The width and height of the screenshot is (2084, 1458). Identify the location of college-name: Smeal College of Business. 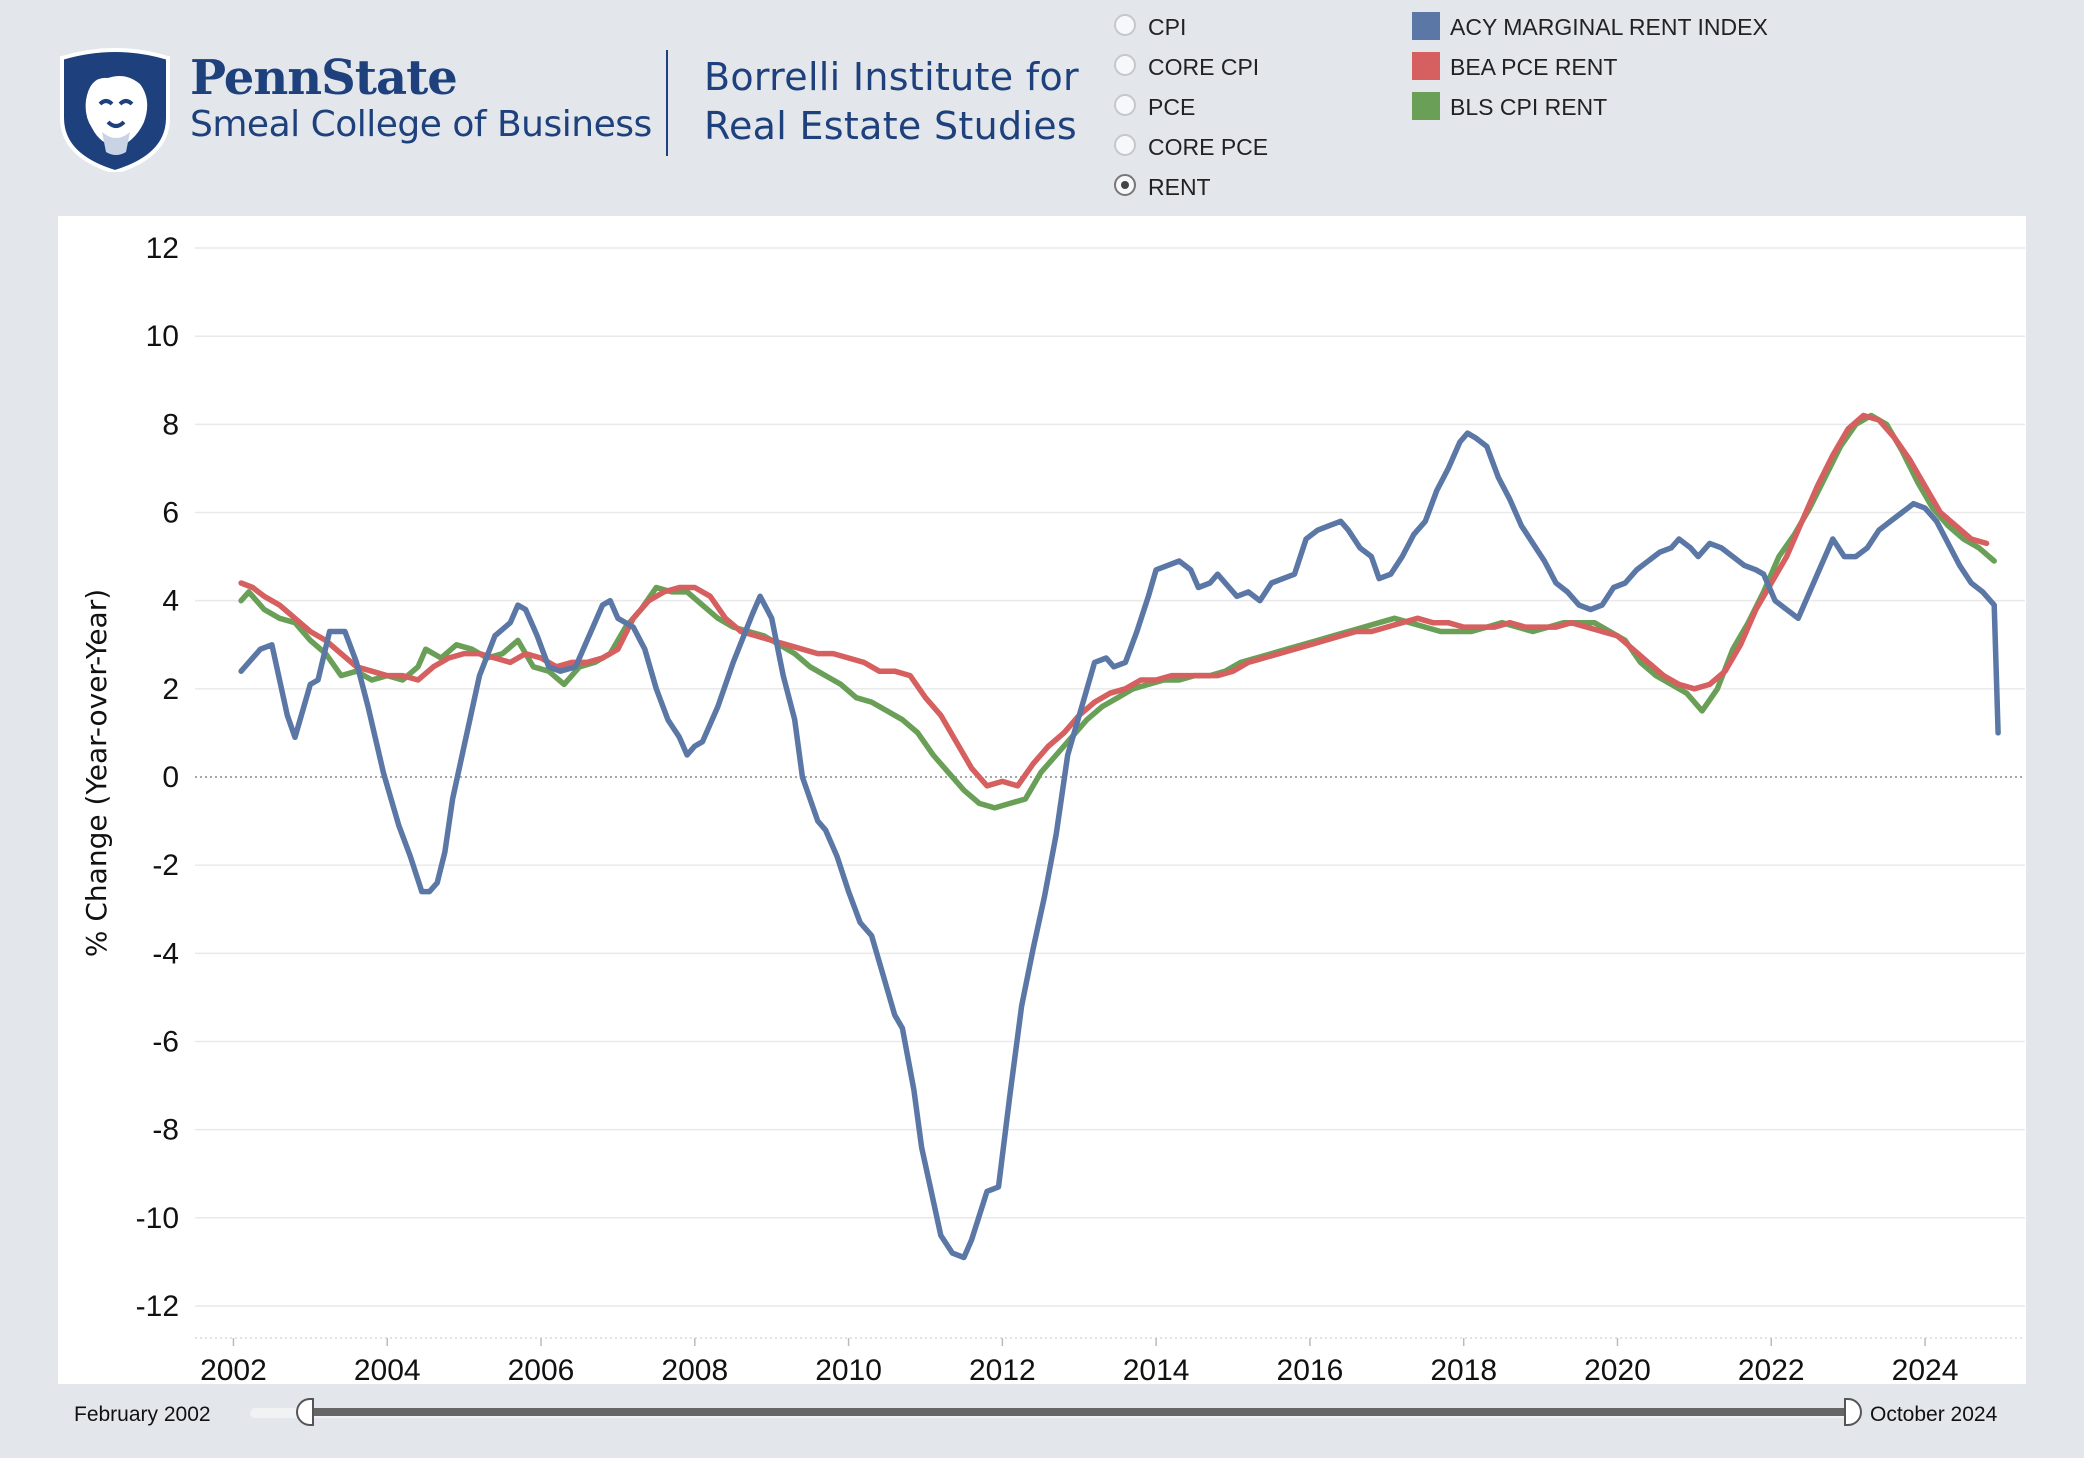
(421, 124).